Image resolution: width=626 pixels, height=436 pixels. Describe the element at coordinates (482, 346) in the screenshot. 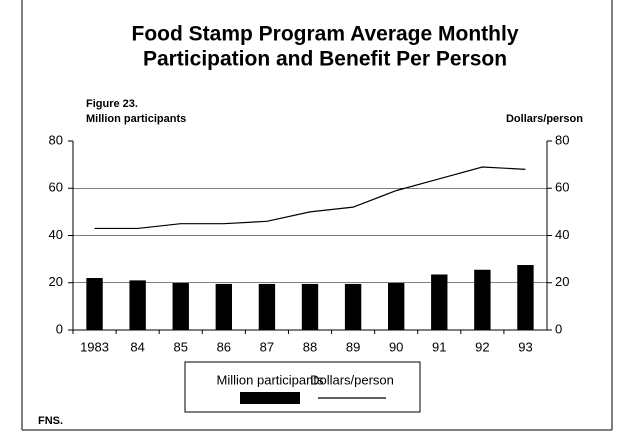

I see `x-tick-label: 92` at that location.